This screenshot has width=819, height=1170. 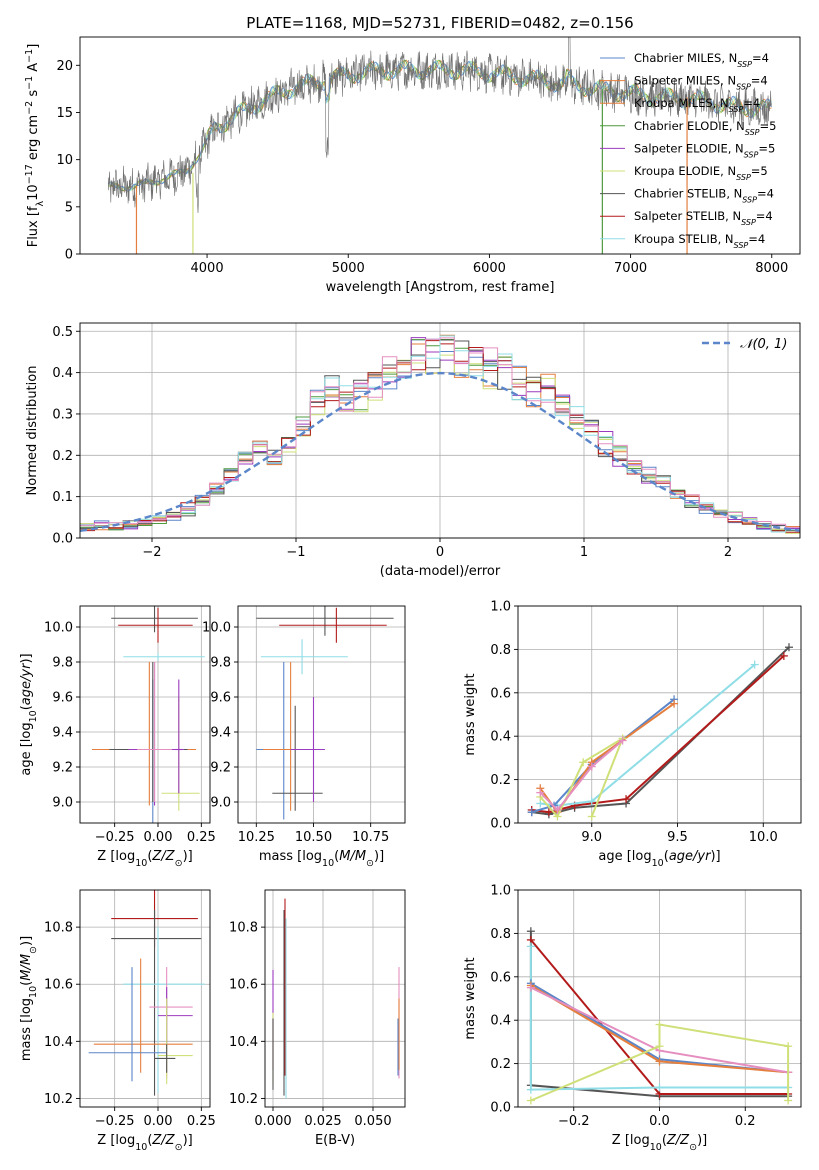 What do you see at coordinates (763, 344) in the screenshot?
I see `legend-label: 𝒩(0, 1)` at bounding box center [763, 344].